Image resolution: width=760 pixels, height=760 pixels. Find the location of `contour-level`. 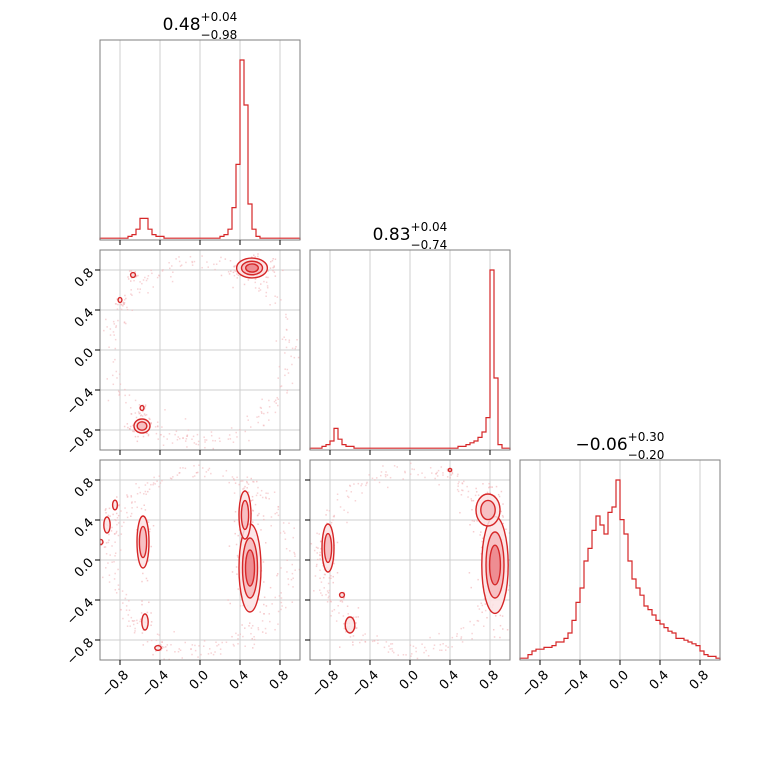

contour-level is located at coordinates (251, 268).